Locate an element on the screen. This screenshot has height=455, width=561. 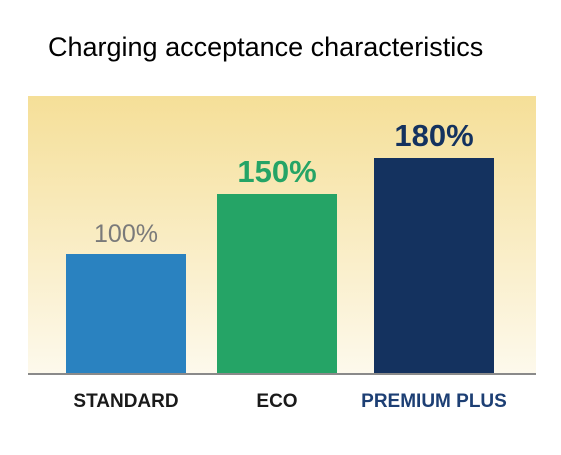
bar-standard is located at coordinates (126, 314).